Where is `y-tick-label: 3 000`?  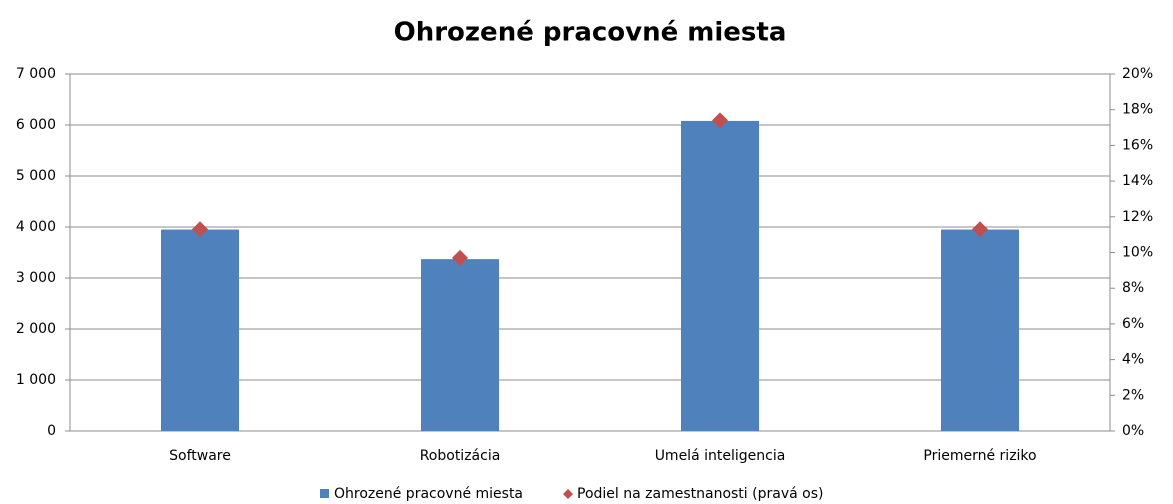 y-tick-label: 3 000 is located at coordinates (36, 278).